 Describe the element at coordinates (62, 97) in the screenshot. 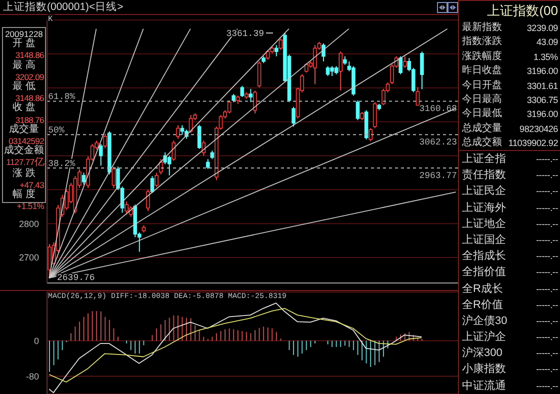

I see `annotation: 61.8%` at that location.